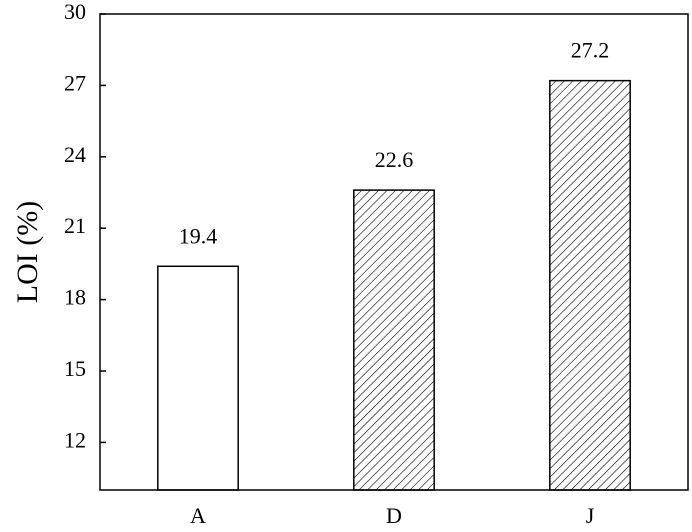  I want to click on y-tick-label: 24, so click(75, 154).